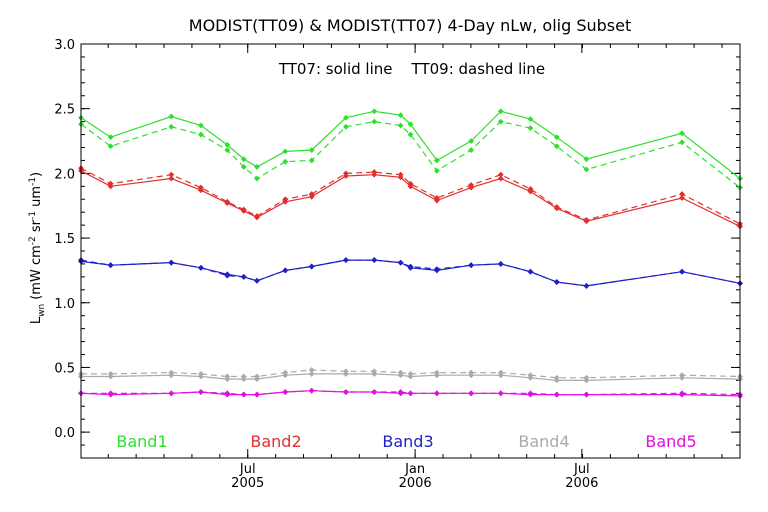 The width and height of the screenshot is (768, 512). I want to click on series-line-band2-solid, so click(410, 198).